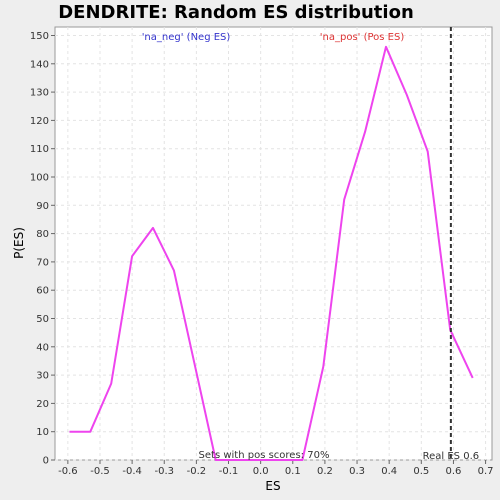 The width and height of the screenshot is (500, 500). I want to click on x-tick-label: -0.3, so click(164, 471).